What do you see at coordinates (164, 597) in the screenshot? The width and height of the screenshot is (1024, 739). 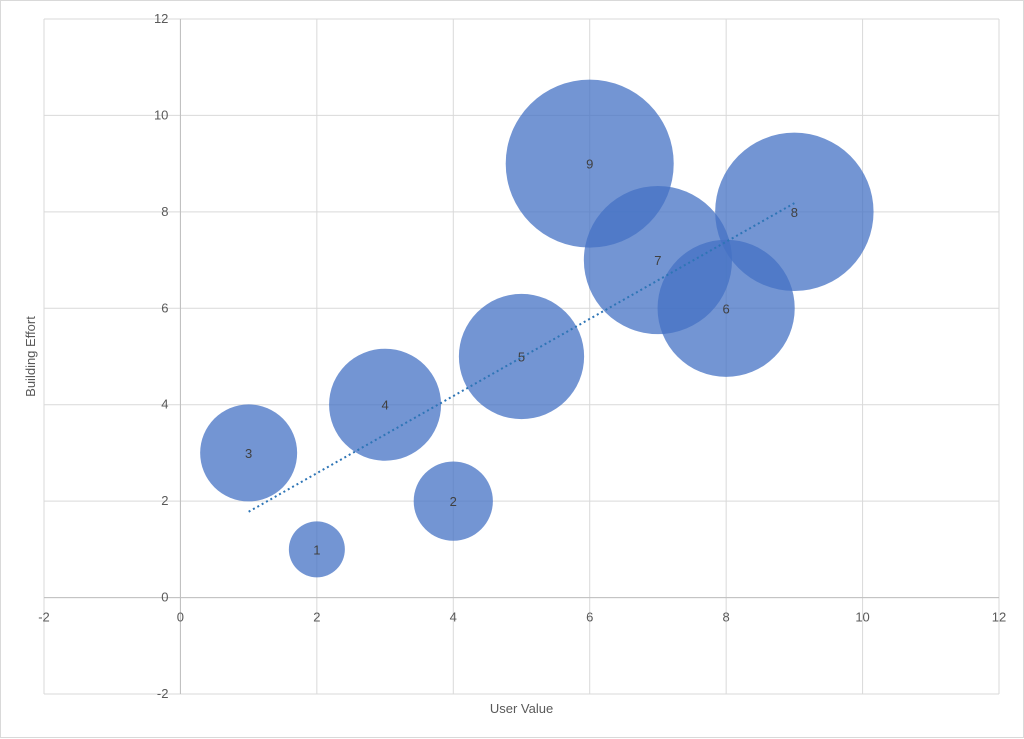 I see `y-tick-label: 0` at bounding box center [164, 597].